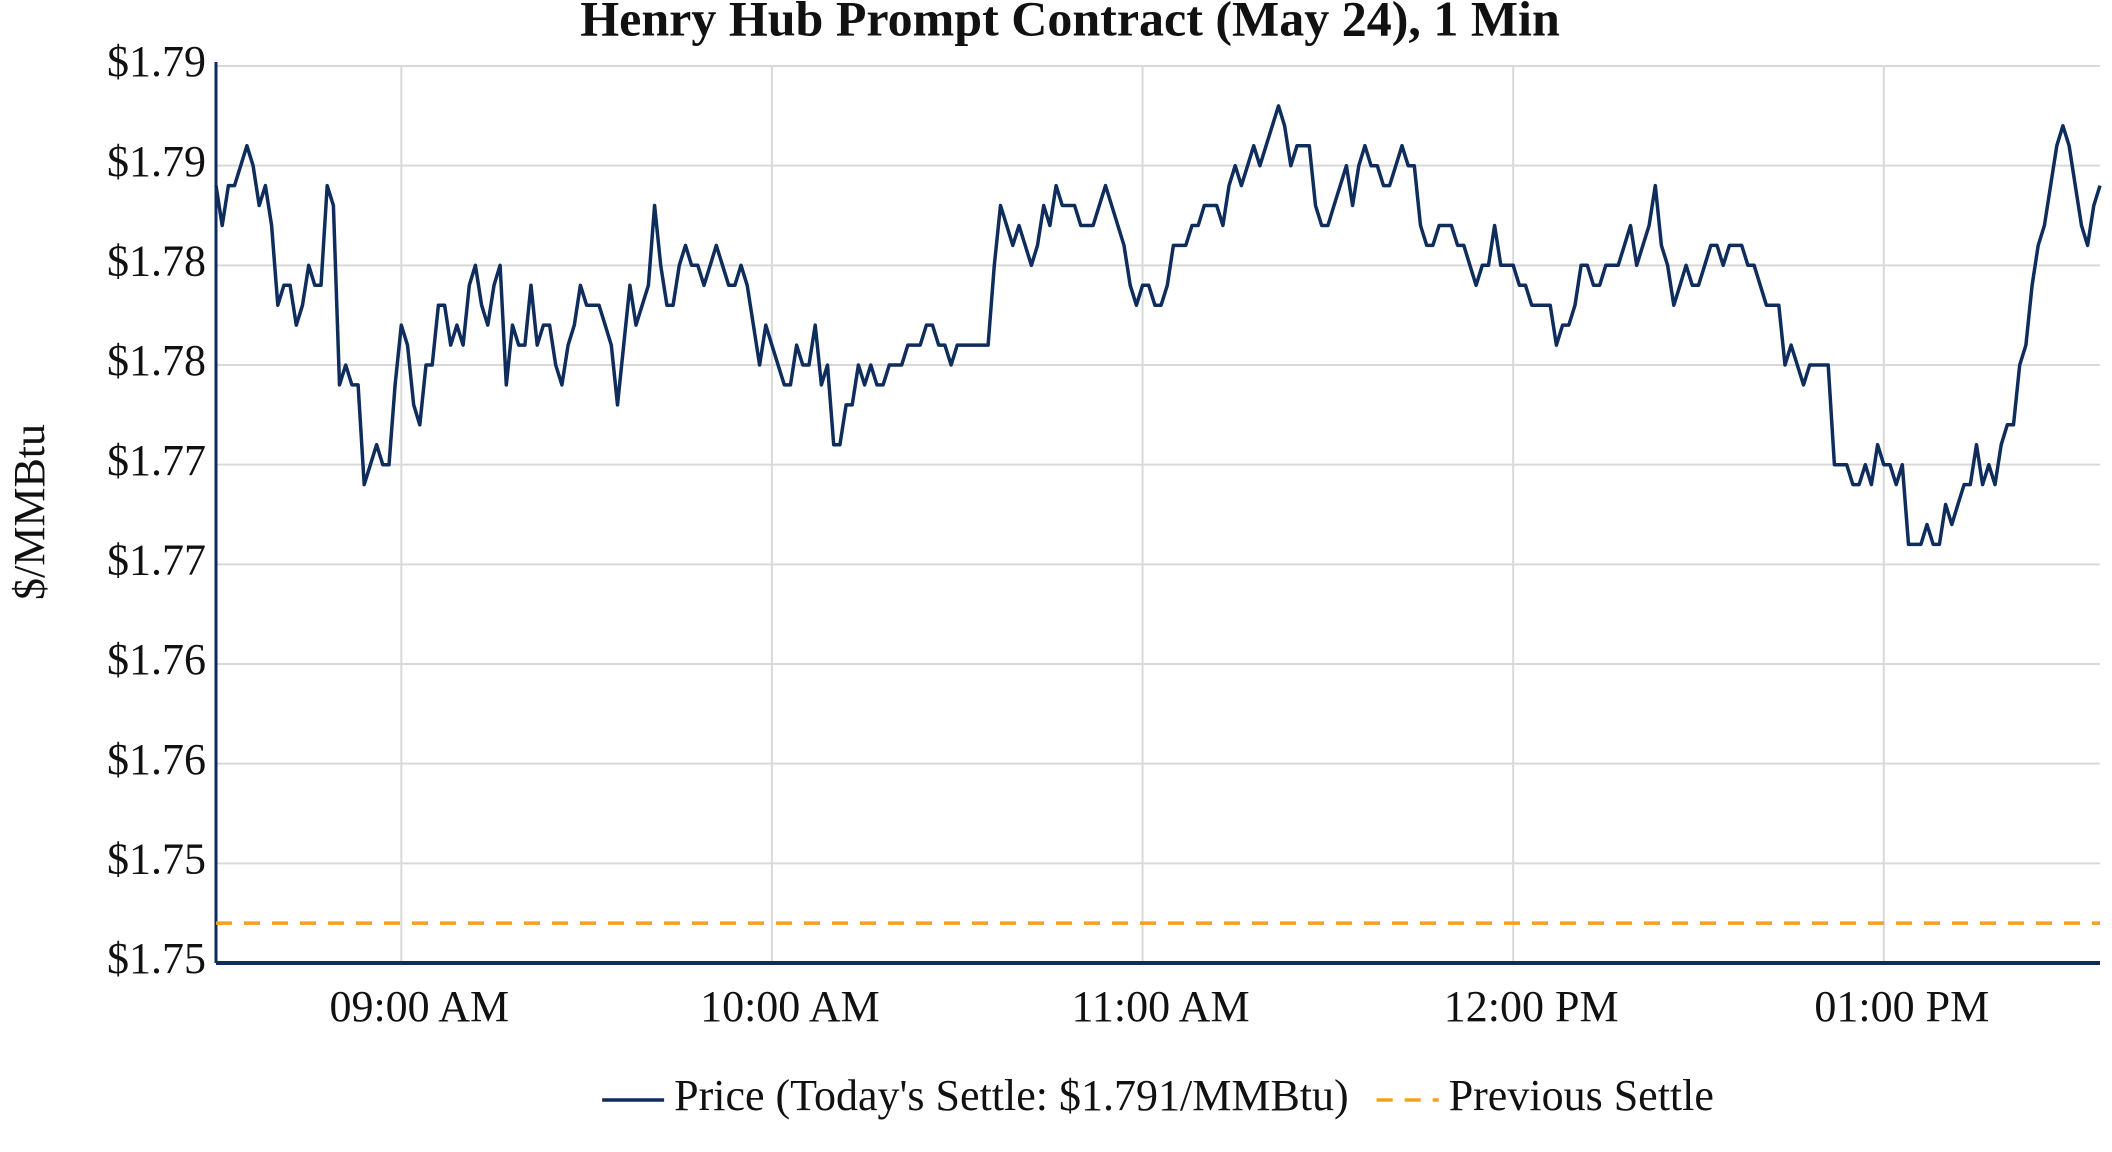 The height and width of the screenshot is (1152, 2112). What do you see at coordinates (1901, 1006) in the screenshot?
I see `x-tick-label: 01:00 PM` at bounding box center [1901, 1006].